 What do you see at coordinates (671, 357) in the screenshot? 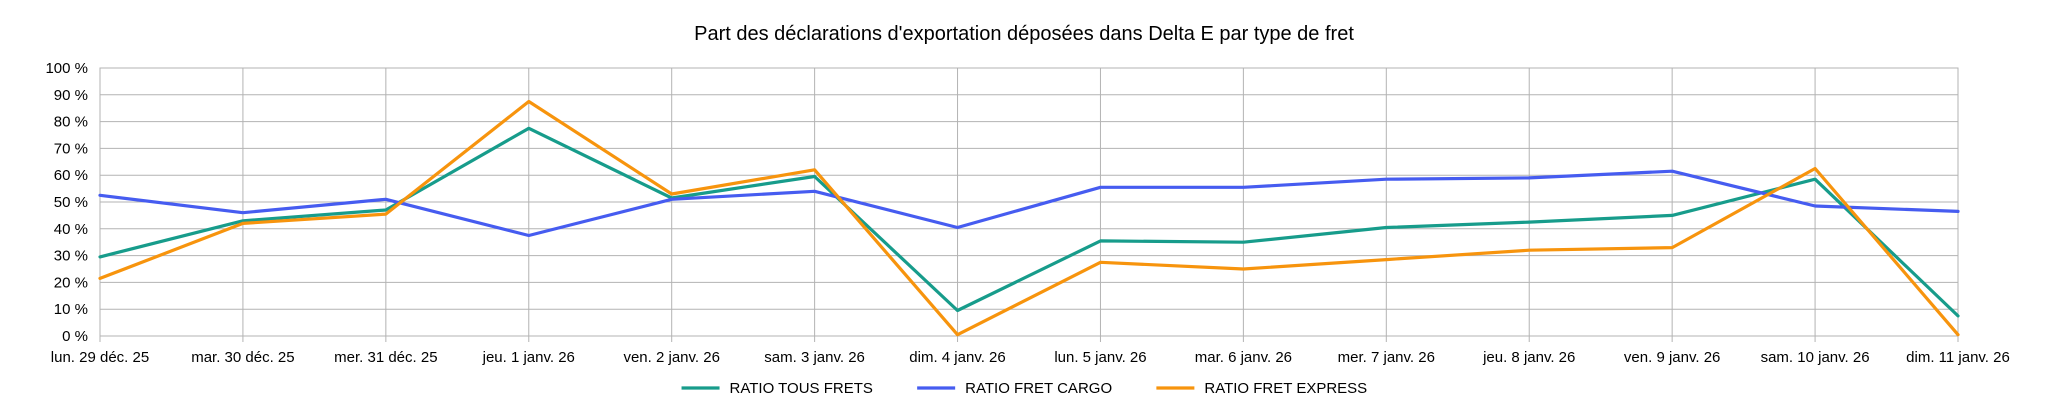
I see `x-tick-label: ven. 2 janv. 26` at bounding box center [671, 357].